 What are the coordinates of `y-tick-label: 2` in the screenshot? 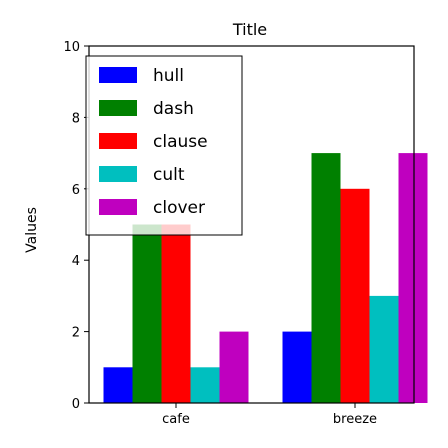 It's located at (76, 333).